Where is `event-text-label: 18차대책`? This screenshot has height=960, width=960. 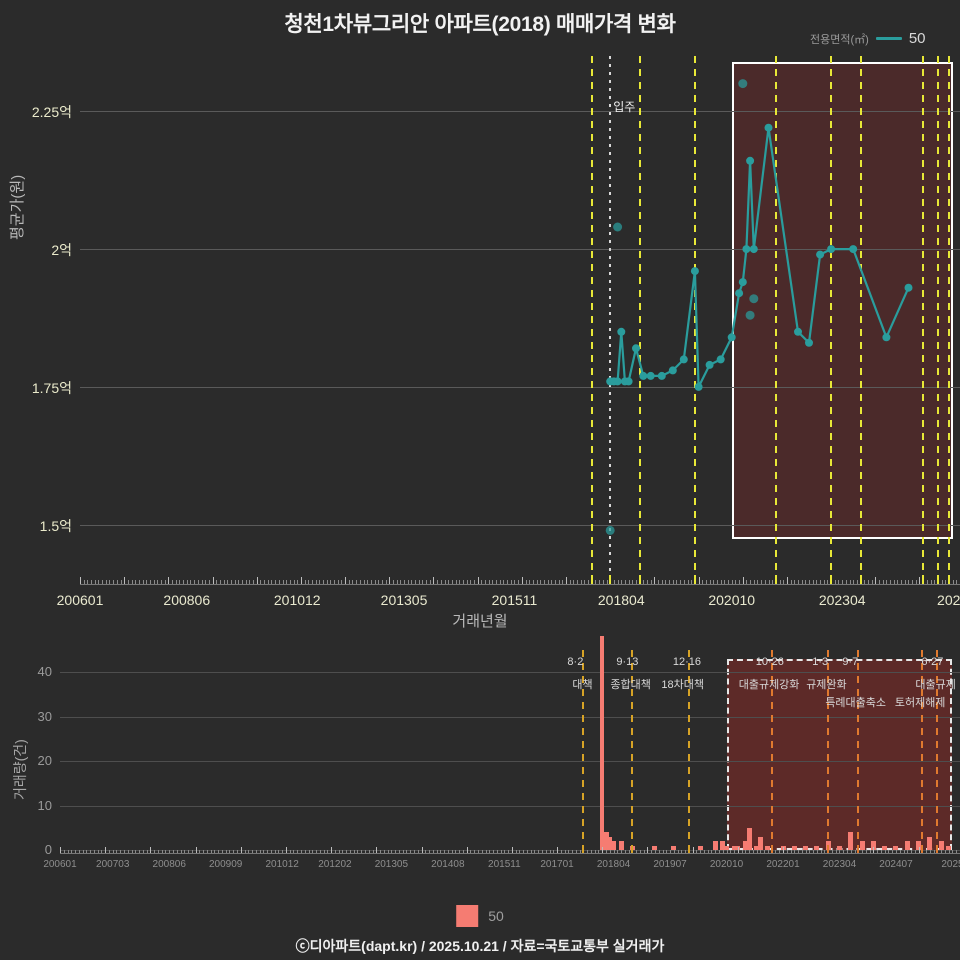
event-text-label: 18차대책 is located at coordinates (682, 685).